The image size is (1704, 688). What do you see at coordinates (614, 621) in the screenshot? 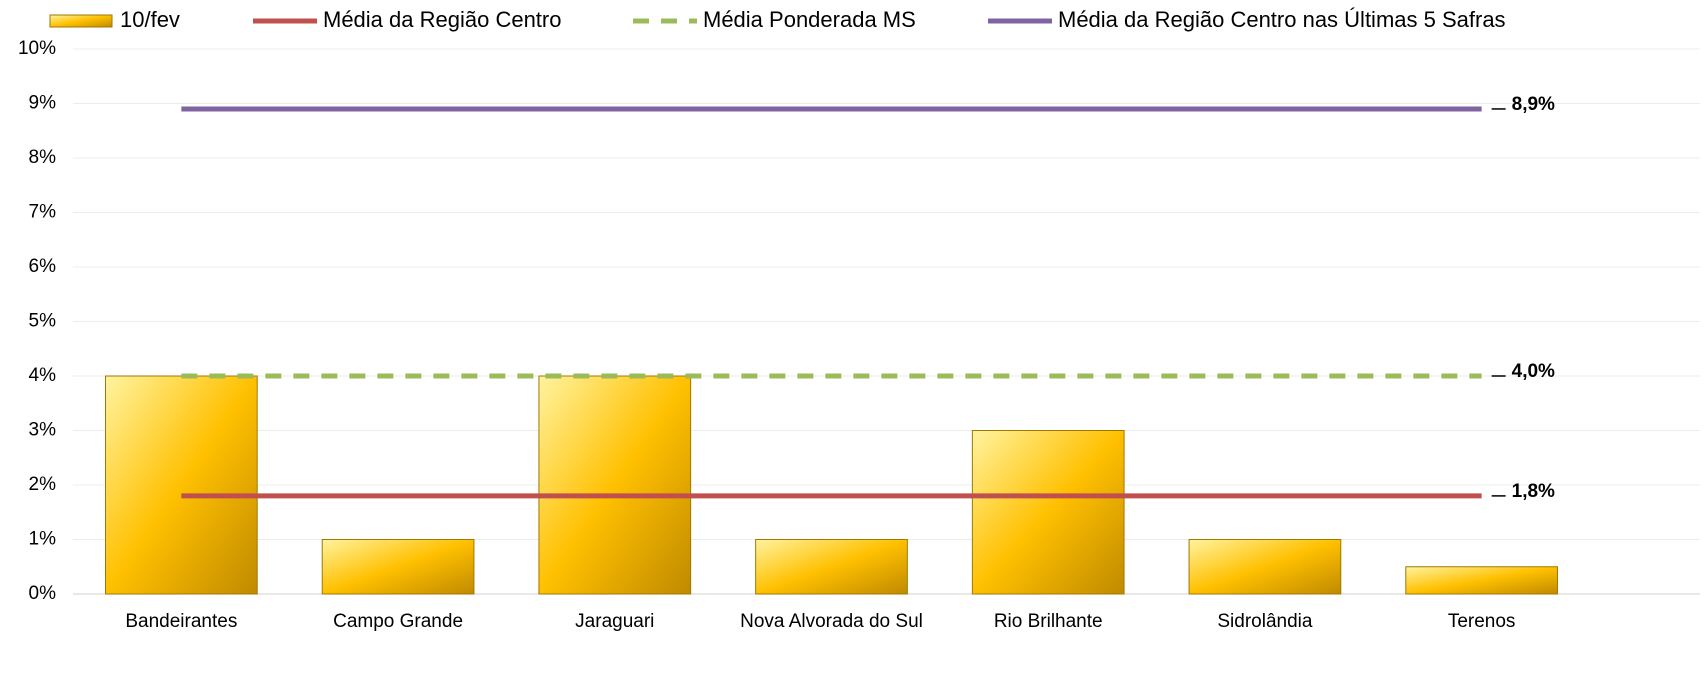
I see `x-tick-label: Jaraguari` at bounding box center [614, 621].